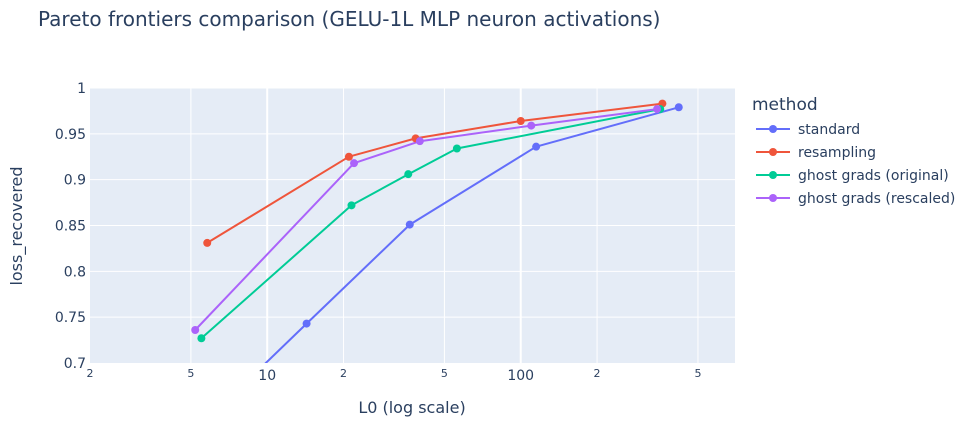 This screenshot has height=439, width=978. Describe the element at coordinates (17, 225) in the screenshot. I see `y-axis-title: loss_recovered` at that location.